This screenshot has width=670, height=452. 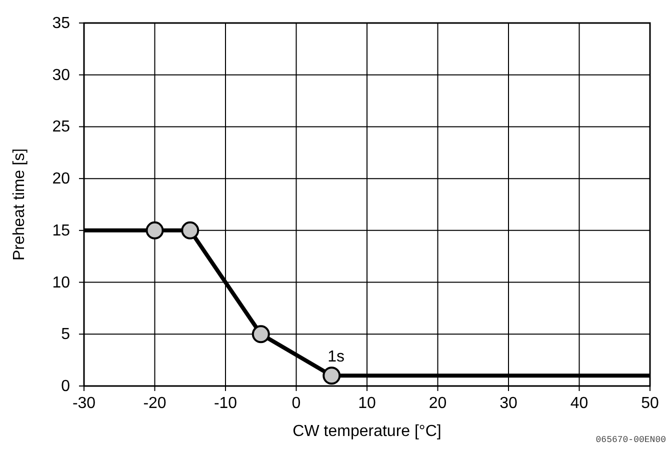 What do you see at coordinates (296, 403) in the screenshot?
I see `x-tick-label: 0` at bounding box center [296, 403].